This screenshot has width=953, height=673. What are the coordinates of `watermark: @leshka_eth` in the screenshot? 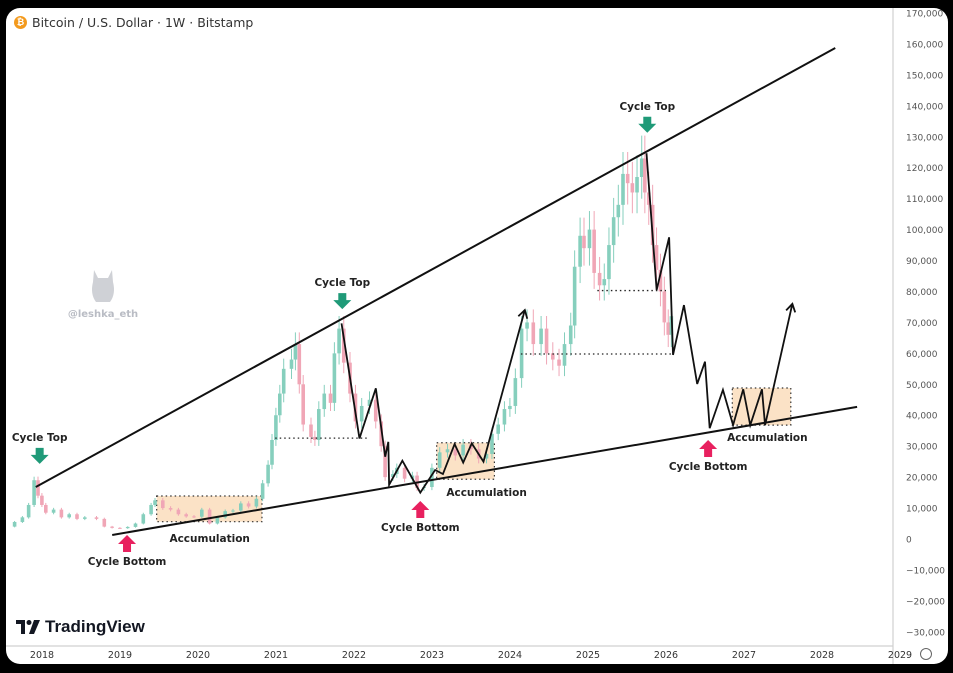 It's located at (103, 293).